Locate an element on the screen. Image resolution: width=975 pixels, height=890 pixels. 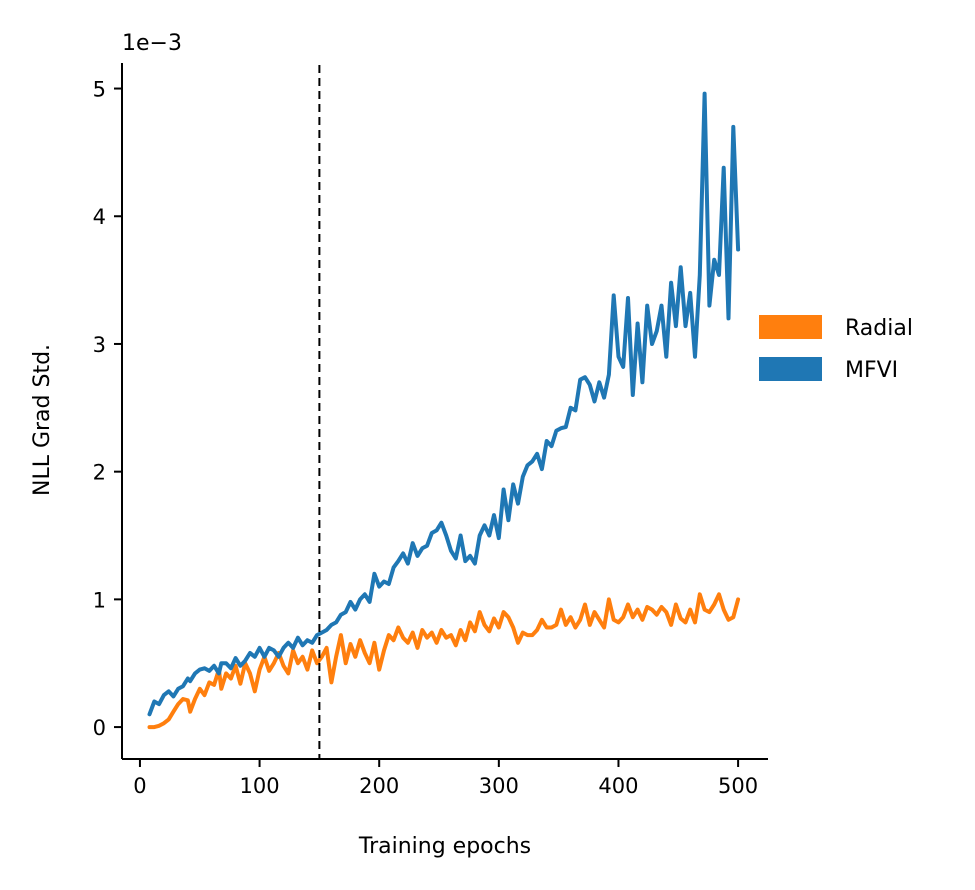
y-axis-label: NLL Grad Std. is located at coordinates (42, 420).